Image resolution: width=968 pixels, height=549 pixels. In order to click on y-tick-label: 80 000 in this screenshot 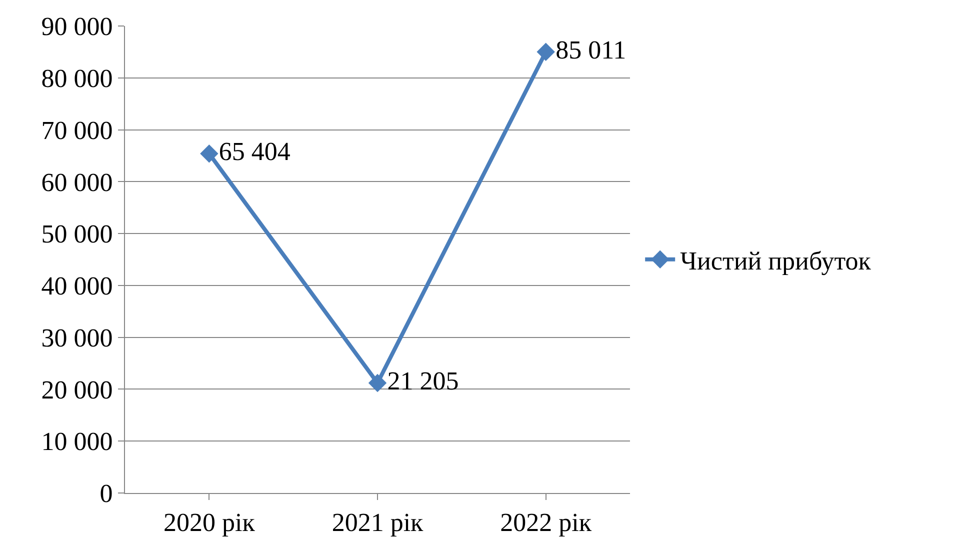, I will do `click(77, 78)`.